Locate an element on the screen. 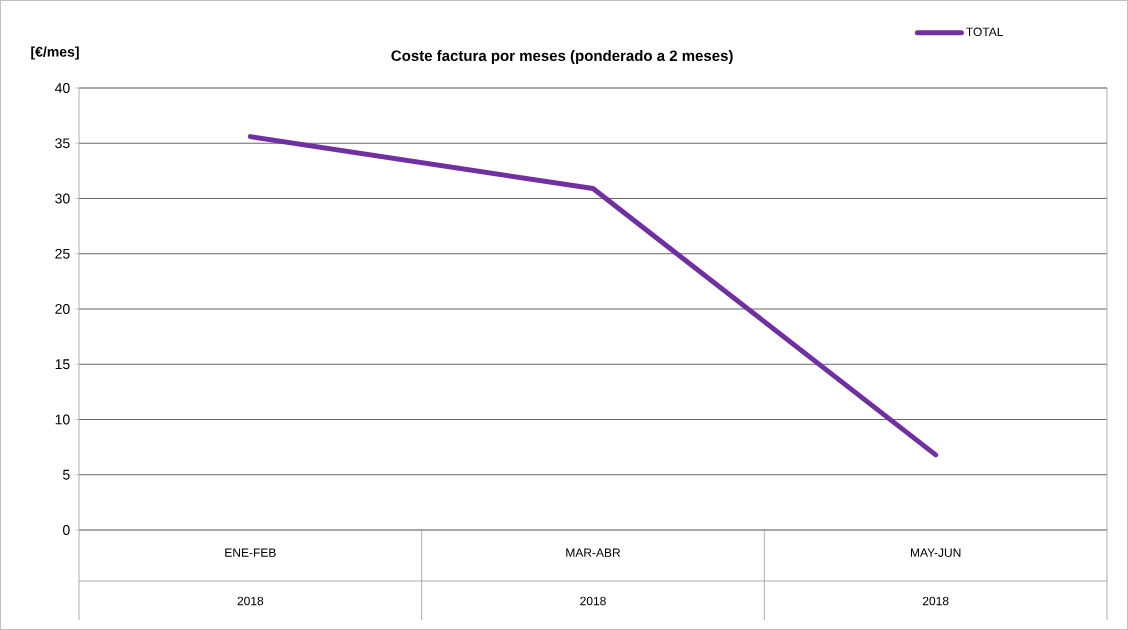 The width and height of the screenshot is (1128, 630). chart-title: Coste factura por meses (ponderado a 2 meses) is located at coordinates (562, 57).